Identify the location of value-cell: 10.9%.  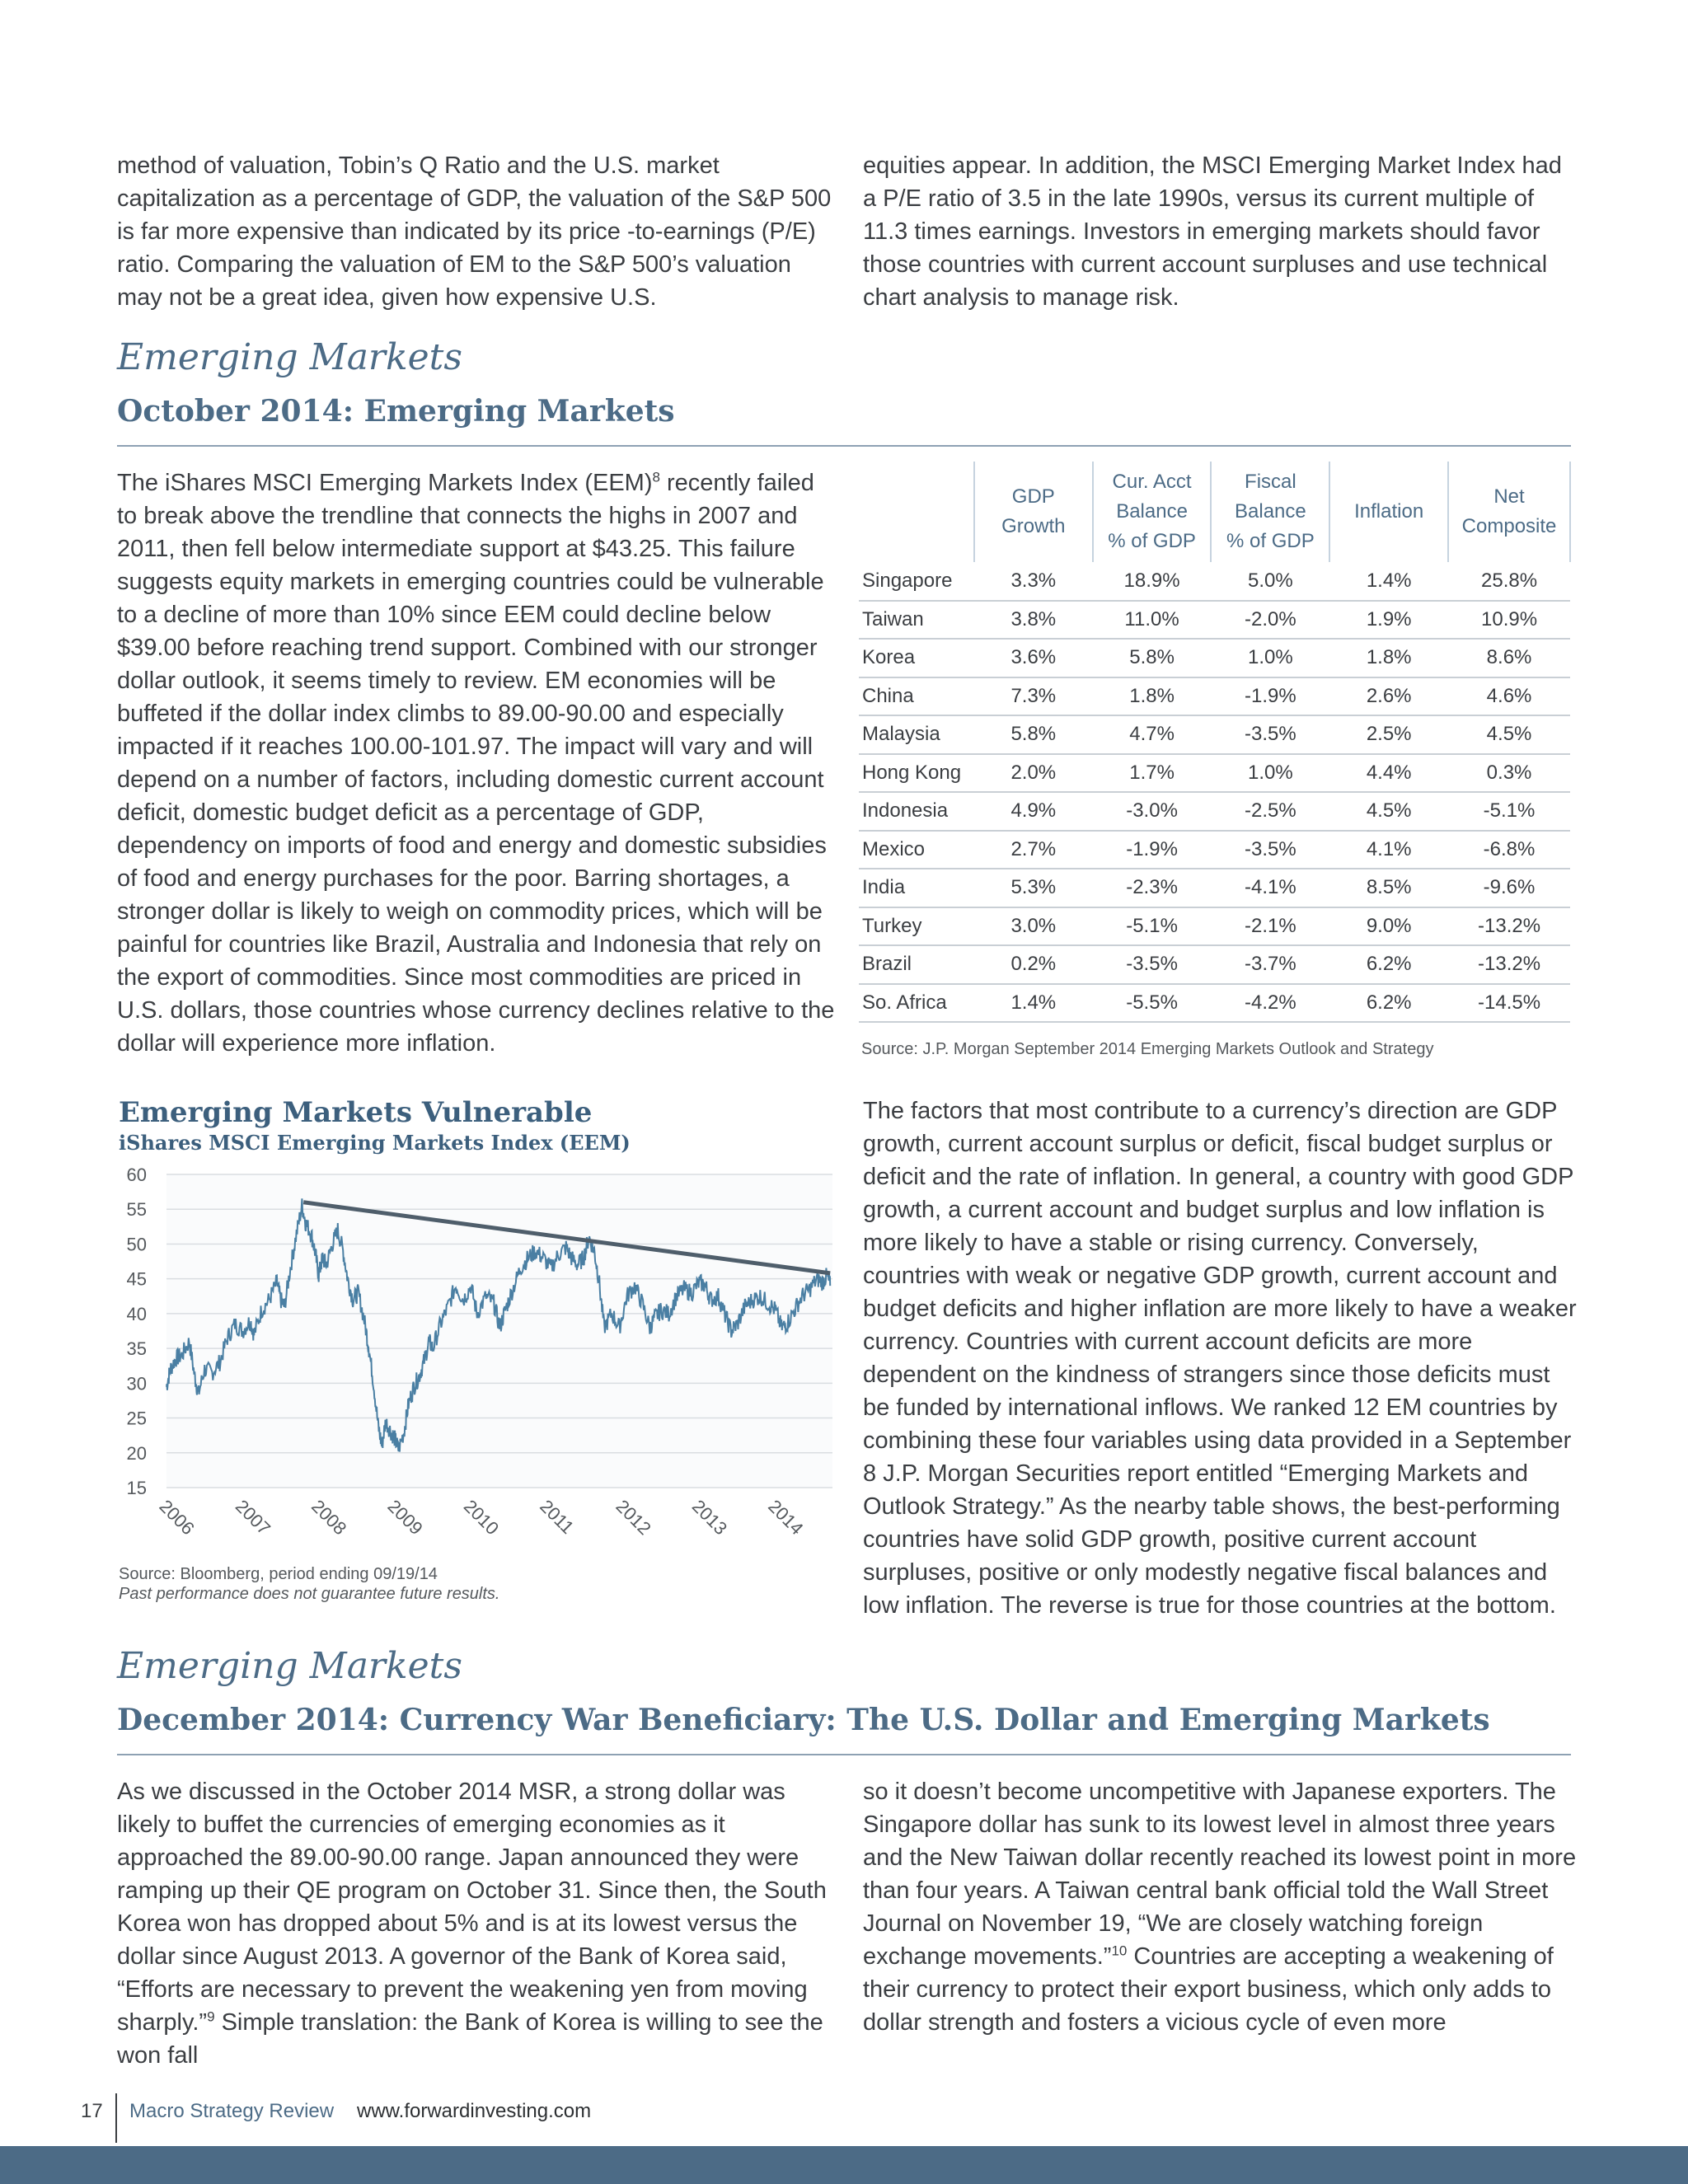
(1509, 620).